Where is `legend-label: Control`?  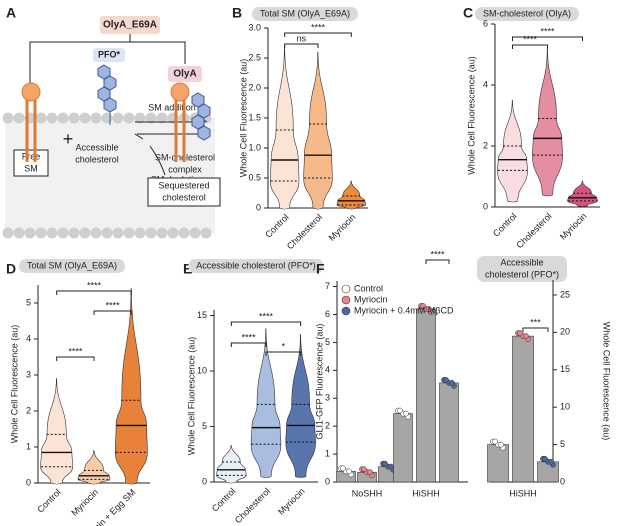 legend-label: Control is located at coordinates (368, 288).